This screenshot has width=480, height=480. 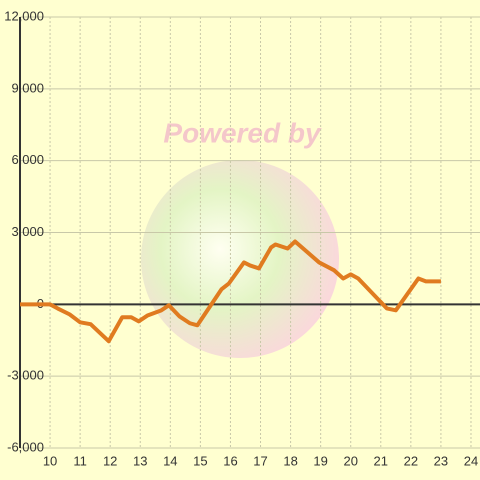 I want to click on y-tick-label: 3,000, so click(x=27, y=231).